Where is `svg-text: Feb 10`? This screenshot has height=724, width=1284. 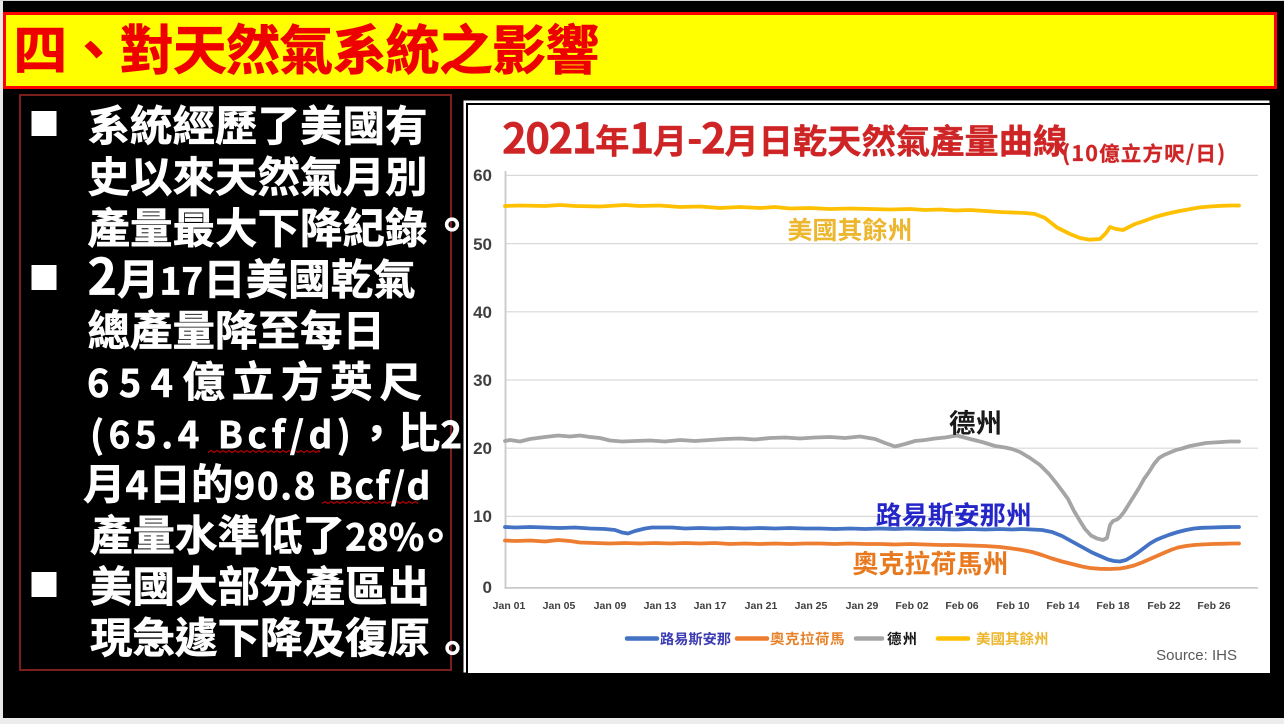 svg-text: Feb 10 is located at coordinates (1012, 606).